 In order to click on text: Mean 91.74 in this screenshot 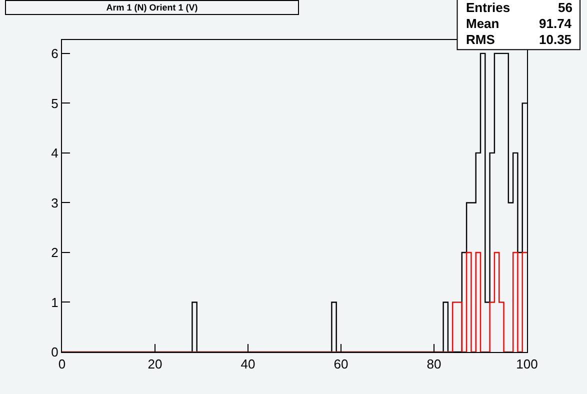, I will do `click(519, 23)`.